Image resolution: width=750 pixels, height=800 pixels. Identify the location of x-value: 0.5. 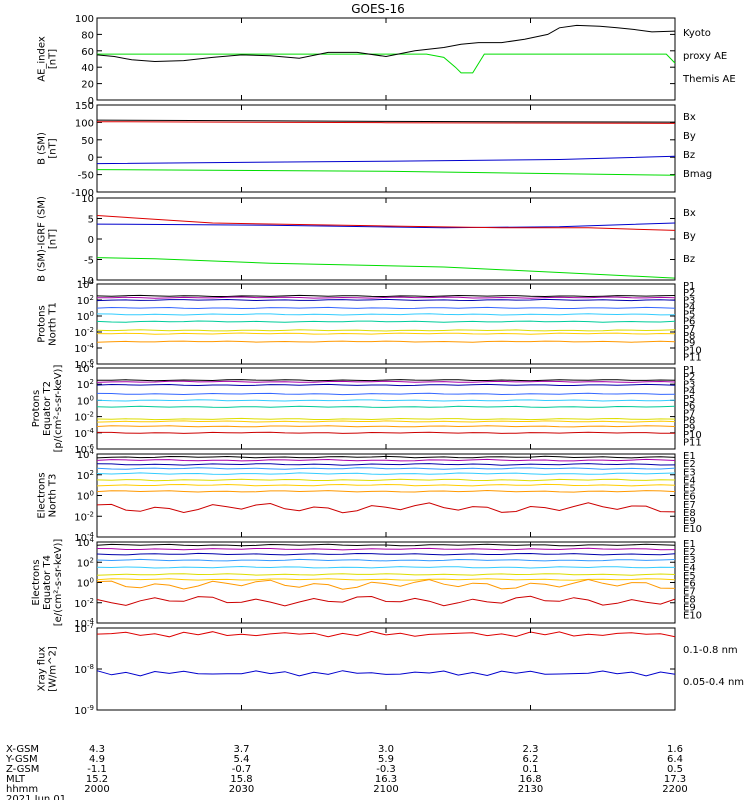
(675, 769).